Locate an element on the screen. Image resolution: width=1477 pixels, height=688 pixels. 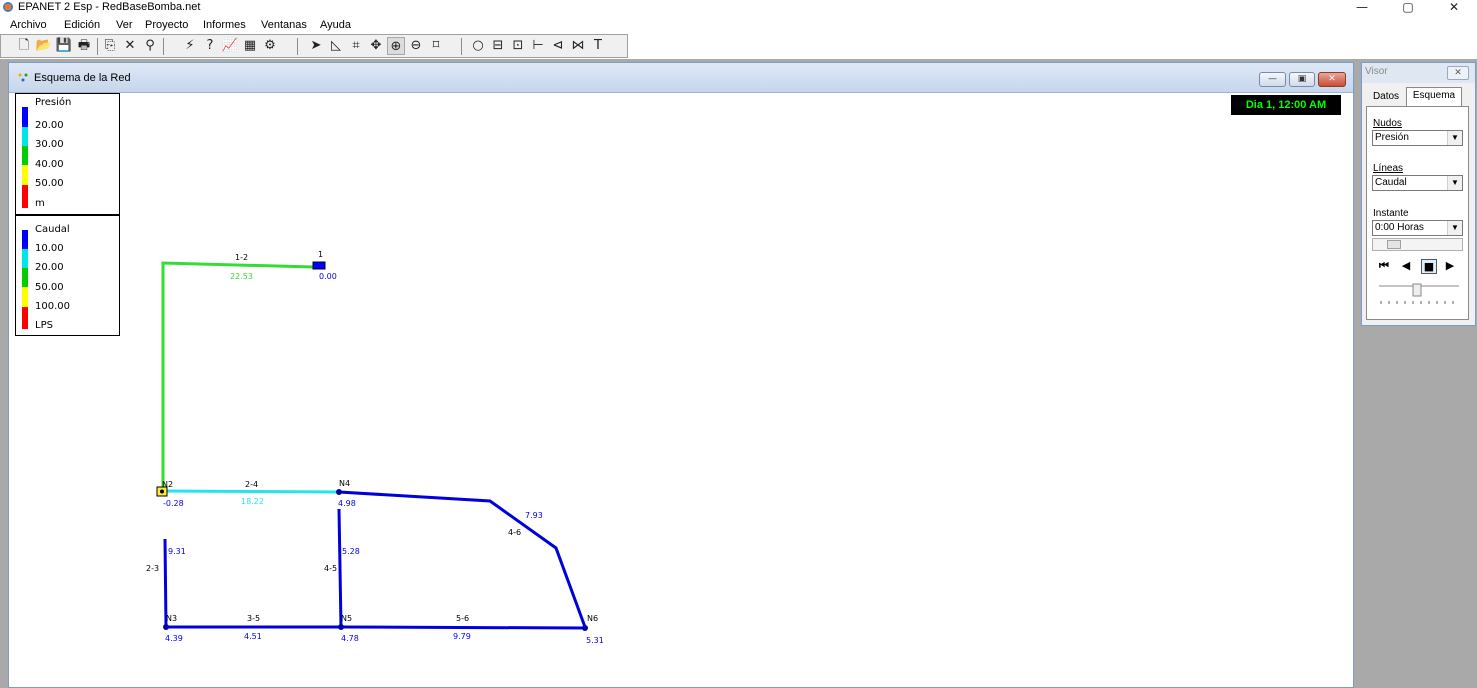
legend-label: 30.00 is located at coordinates (49, 144).